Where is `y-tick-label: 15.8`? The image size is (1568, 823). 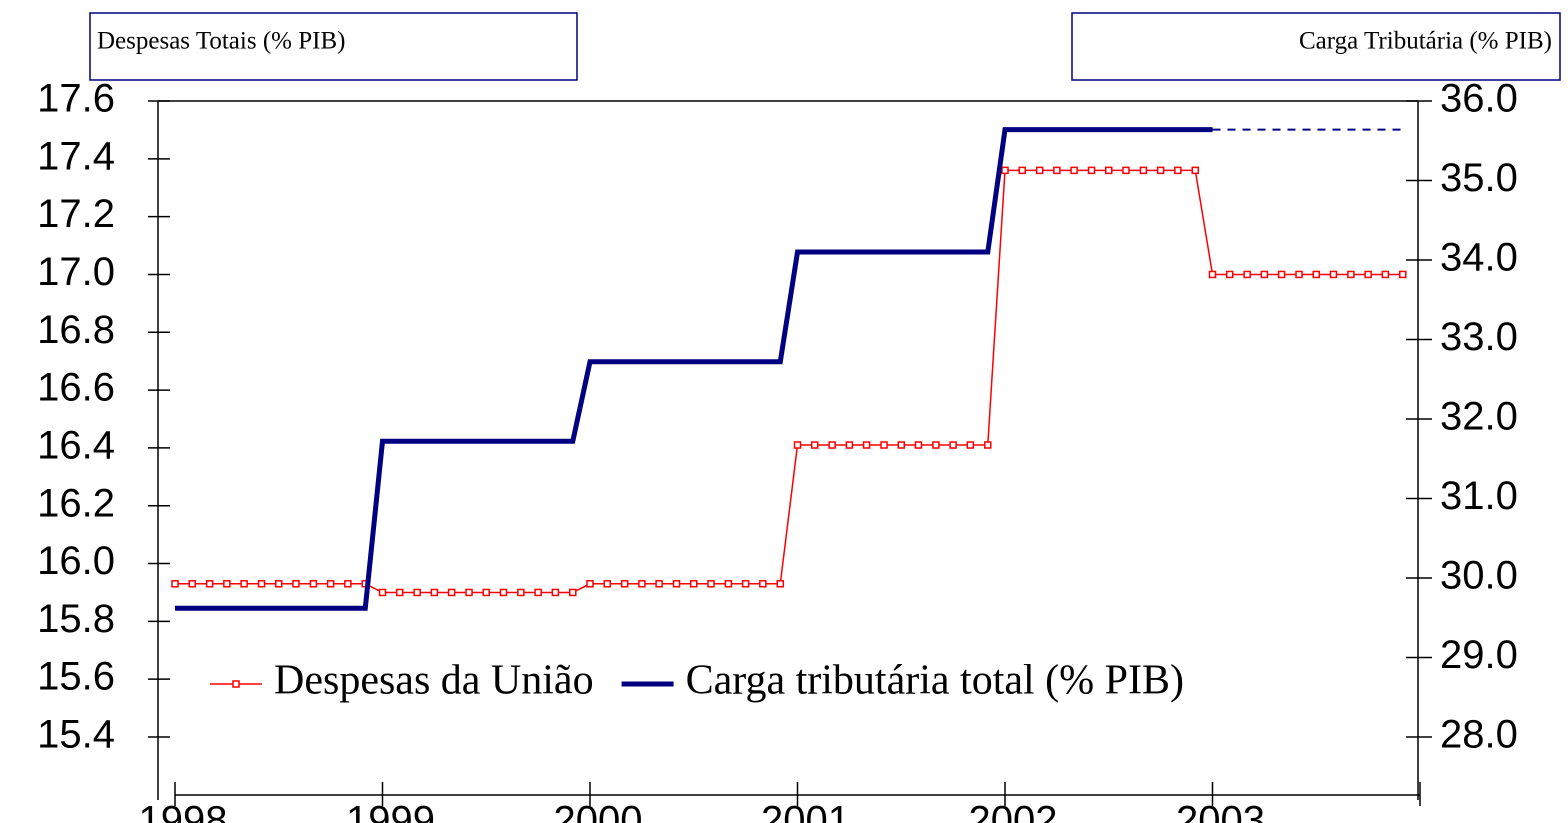
y-tick-label: 15.8 is located at coordinates (76, 619).